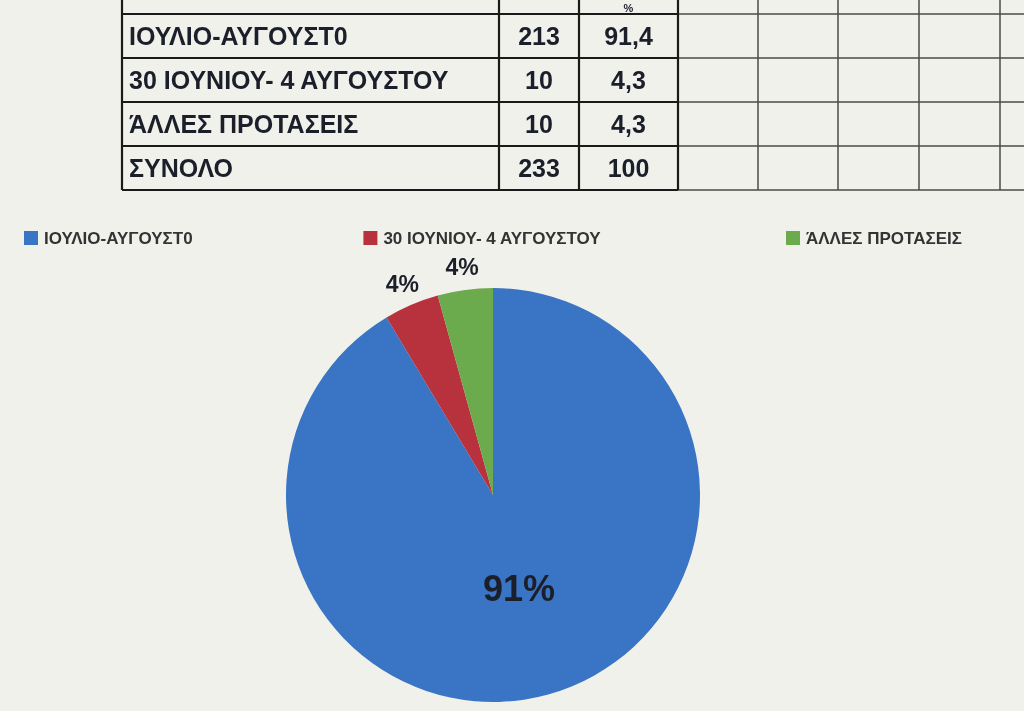 The width and height of the screenshot is (1024, 711). What do you see at coordinates (539, 36) in the screenshot?
I see `data-label: 213` at bounding box center [539, 36].